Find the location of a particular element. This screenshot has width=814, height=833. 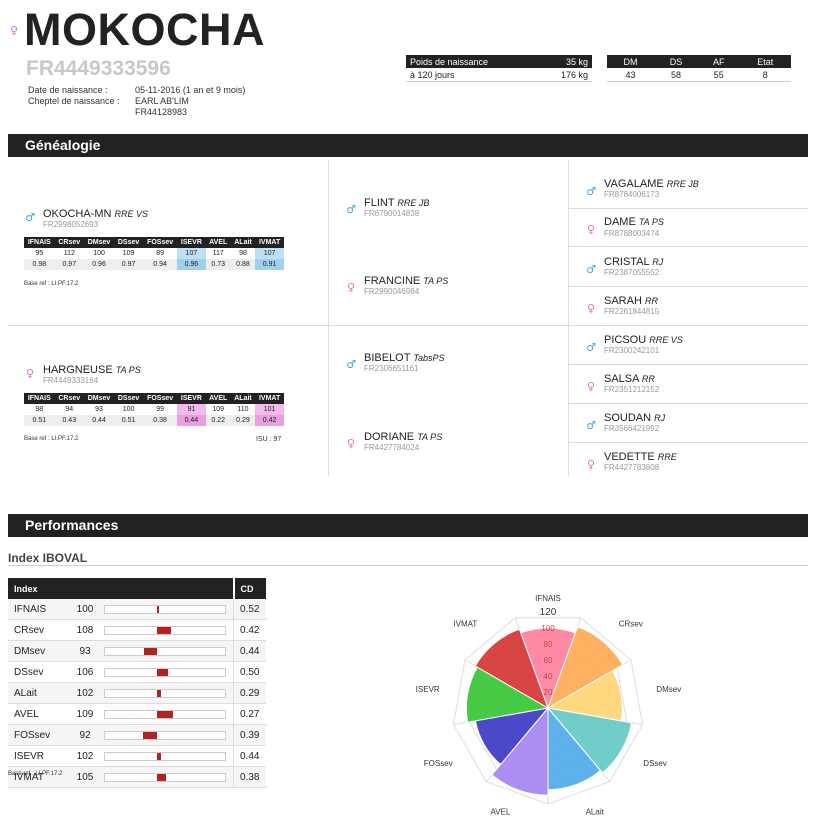

ggp-number: FR2387055552 is located at coordinates (632, 272).